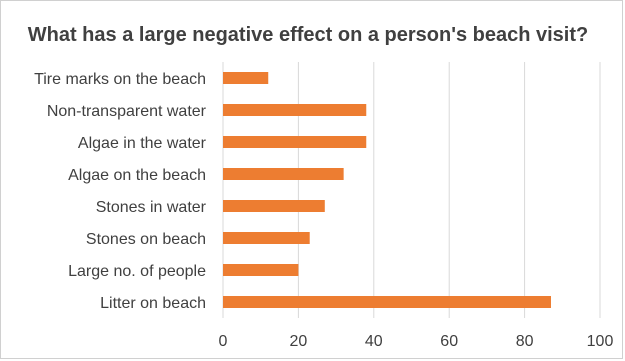 The width and height of the screenshot is (625, 361). I want to click on category-label: Large no. of people, so click(137, 271).